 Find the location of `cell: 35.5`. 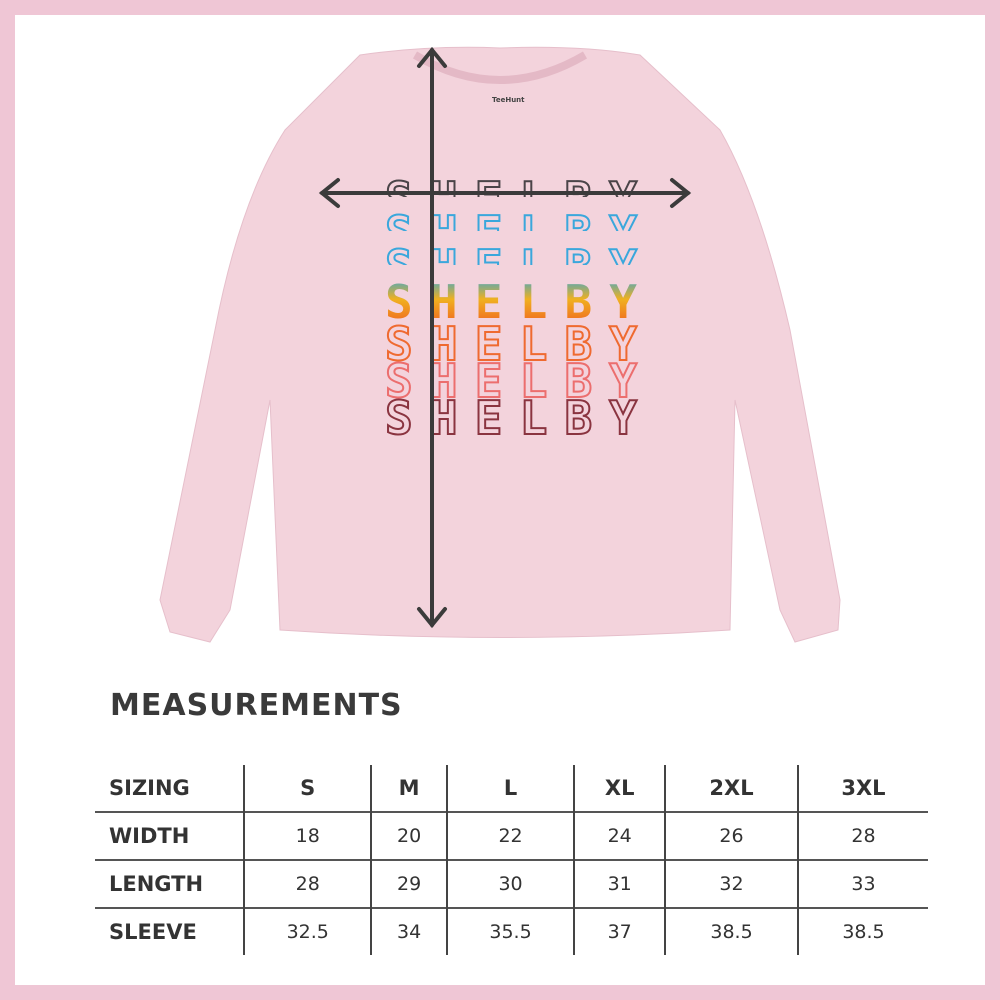

cell: 35.5 is located at coordinates (510, 931).